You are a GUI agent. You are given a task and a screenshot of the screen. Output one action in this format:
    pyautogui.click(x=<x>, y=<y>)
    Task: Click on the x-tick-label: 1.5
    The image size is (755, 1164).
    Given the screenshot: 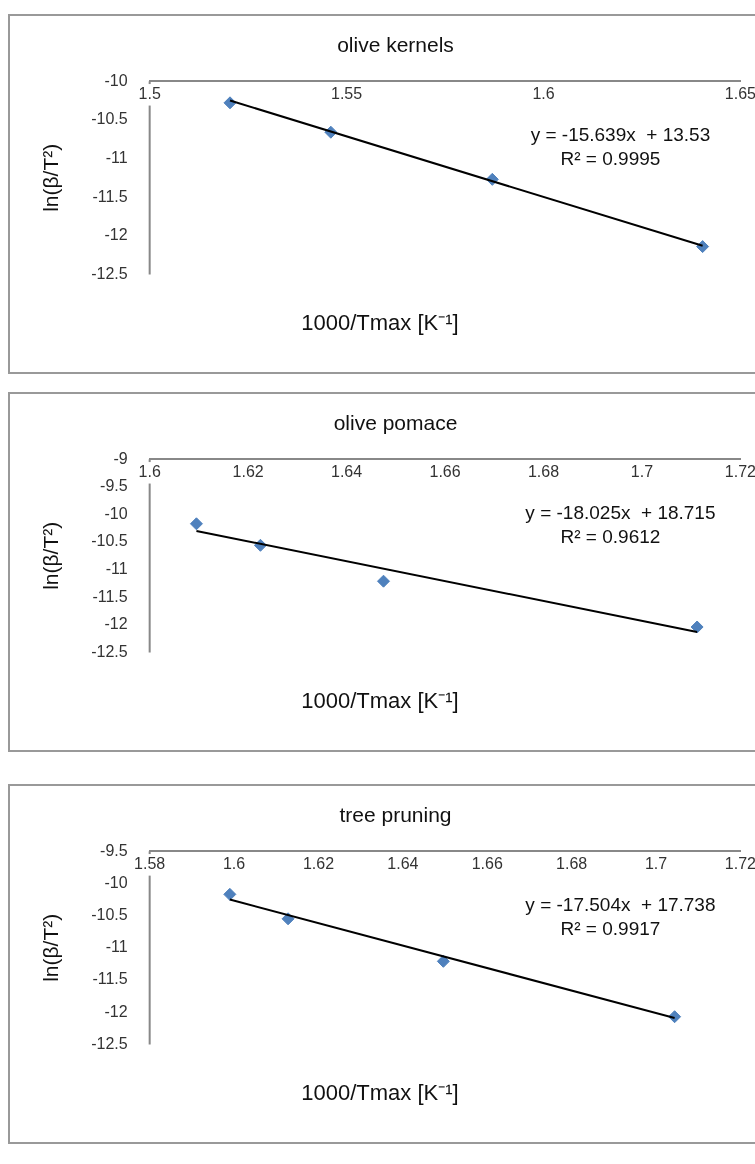 What is the action you would take?
    pyautogui.click(x=149, y=94)
    